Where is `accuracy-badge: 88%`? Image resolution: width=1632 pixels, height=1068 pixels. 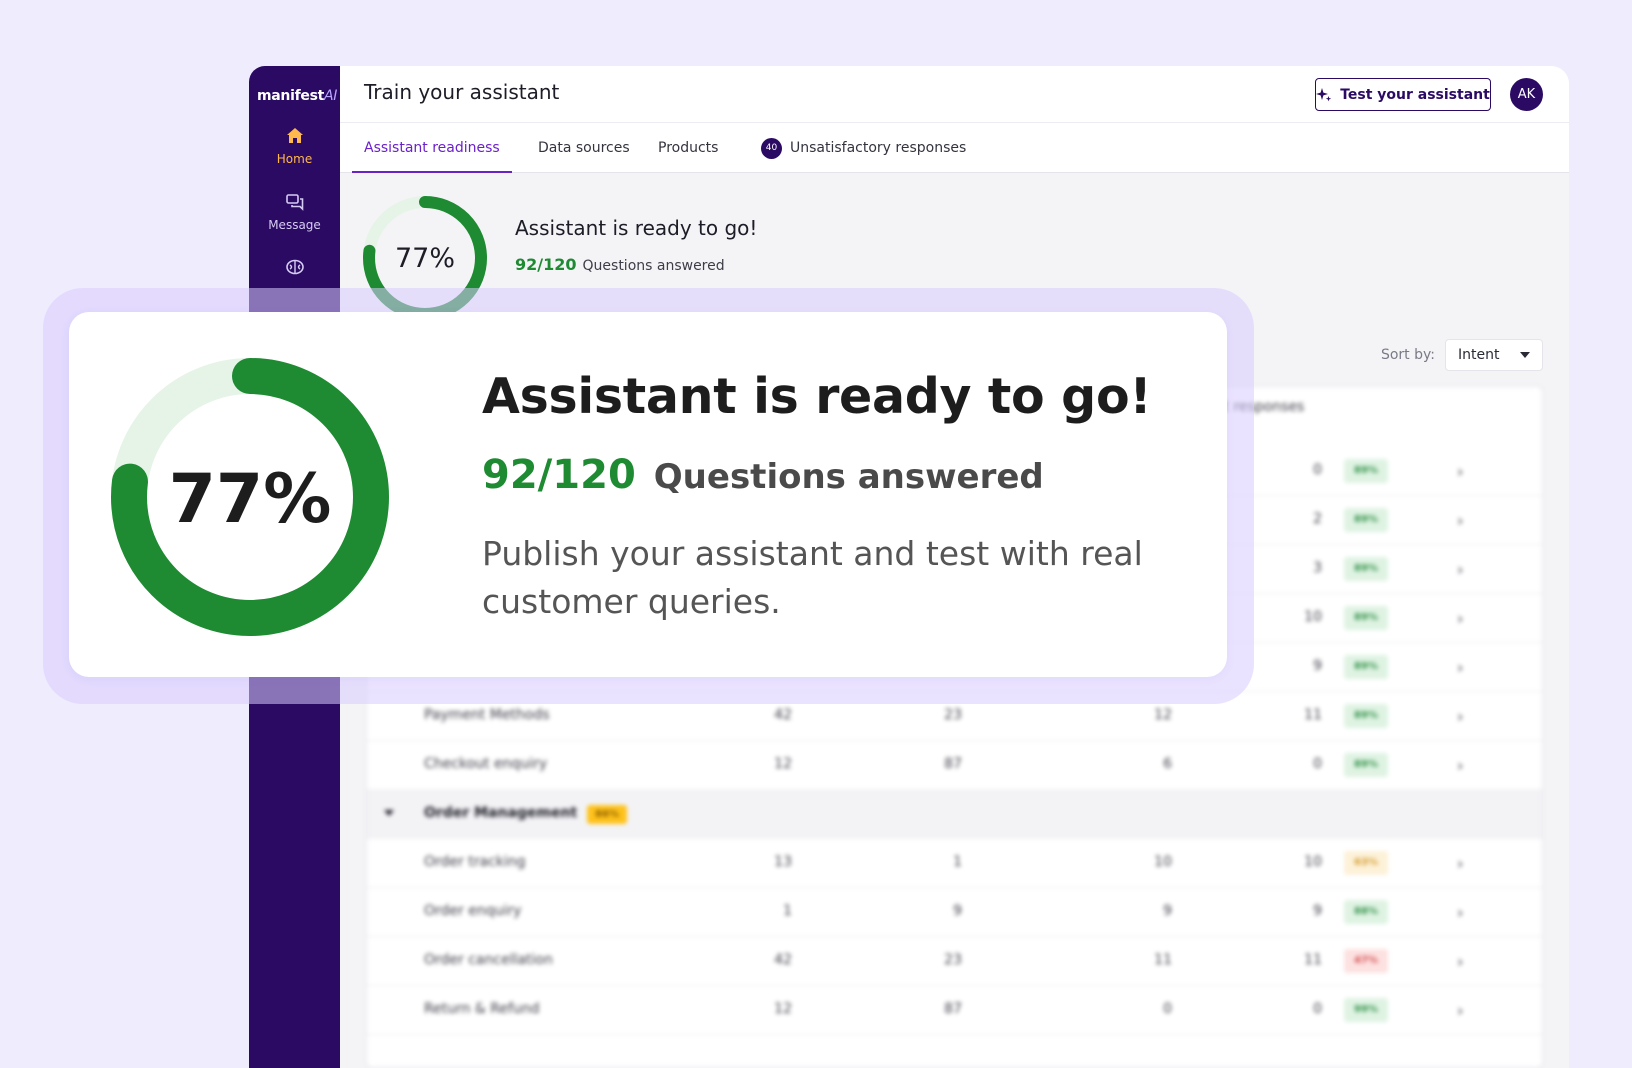 accuracy-badge: 88% is located at coordinates (1366, 912).